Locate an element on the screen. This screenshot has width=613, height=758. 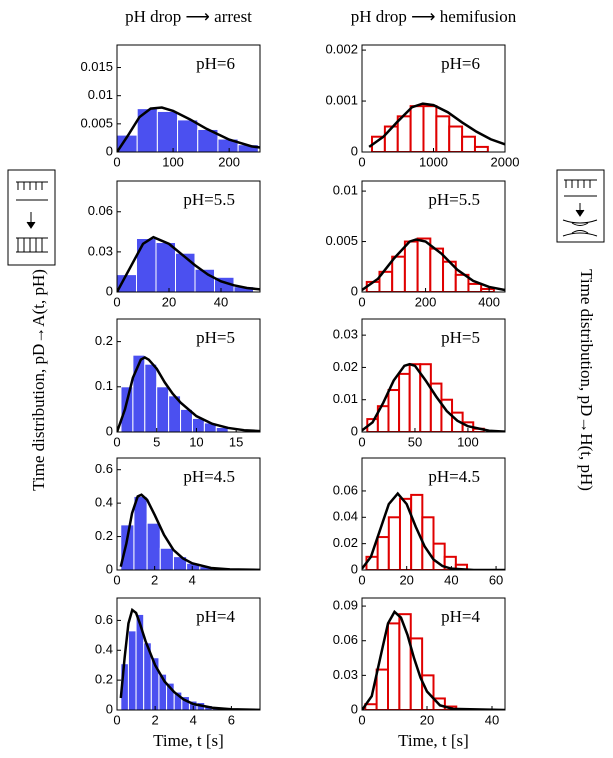
hemifusion-icon is located at coordinates (580, 206).